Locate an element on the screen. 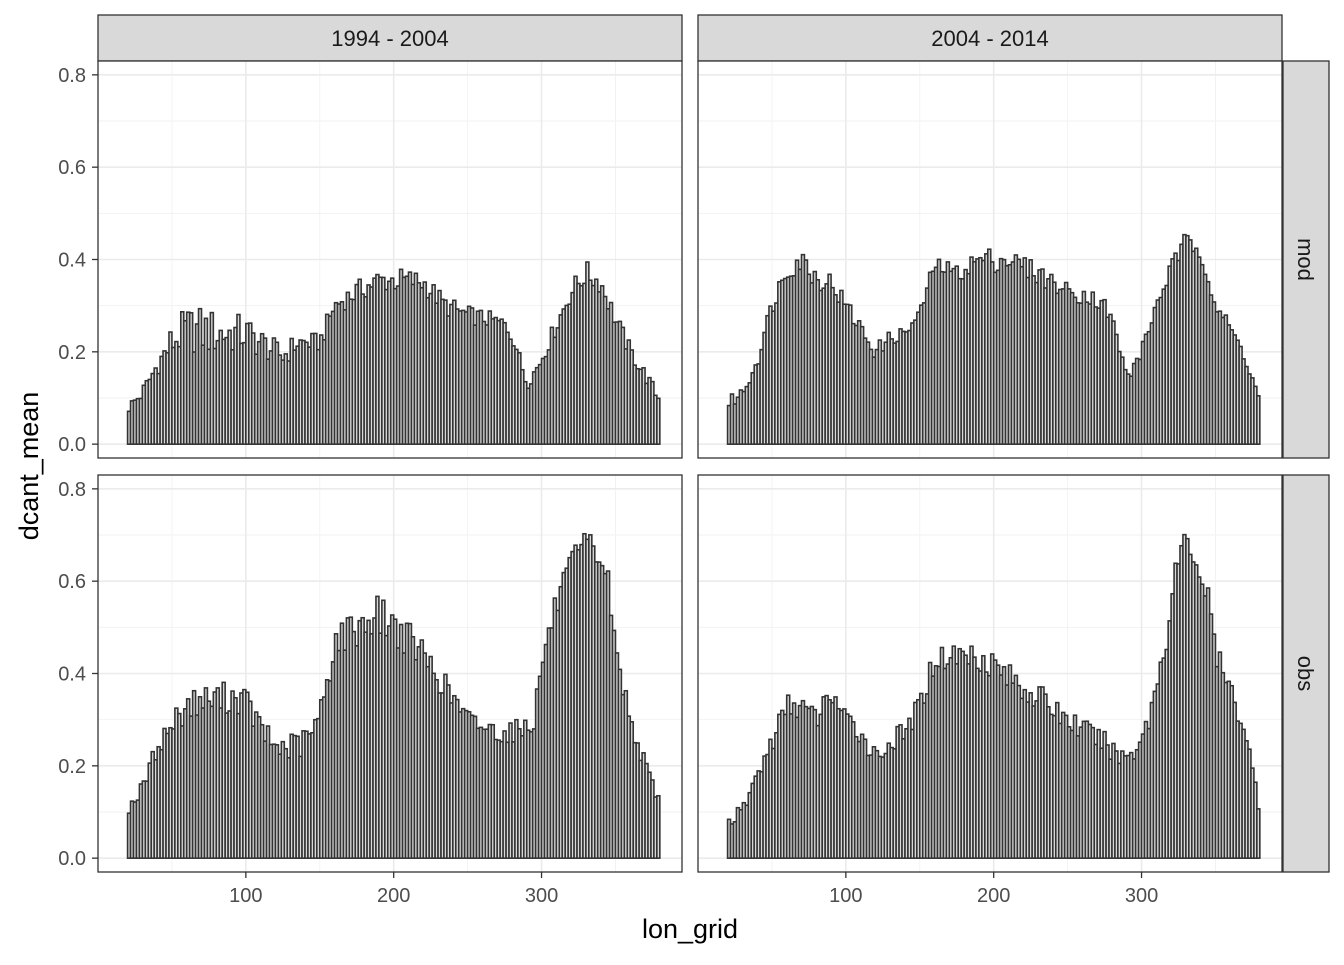 The width and height of the screenshot is (1344, 965). facet-label-column: 1994 - 2004 is located at coordinates (389, 38).